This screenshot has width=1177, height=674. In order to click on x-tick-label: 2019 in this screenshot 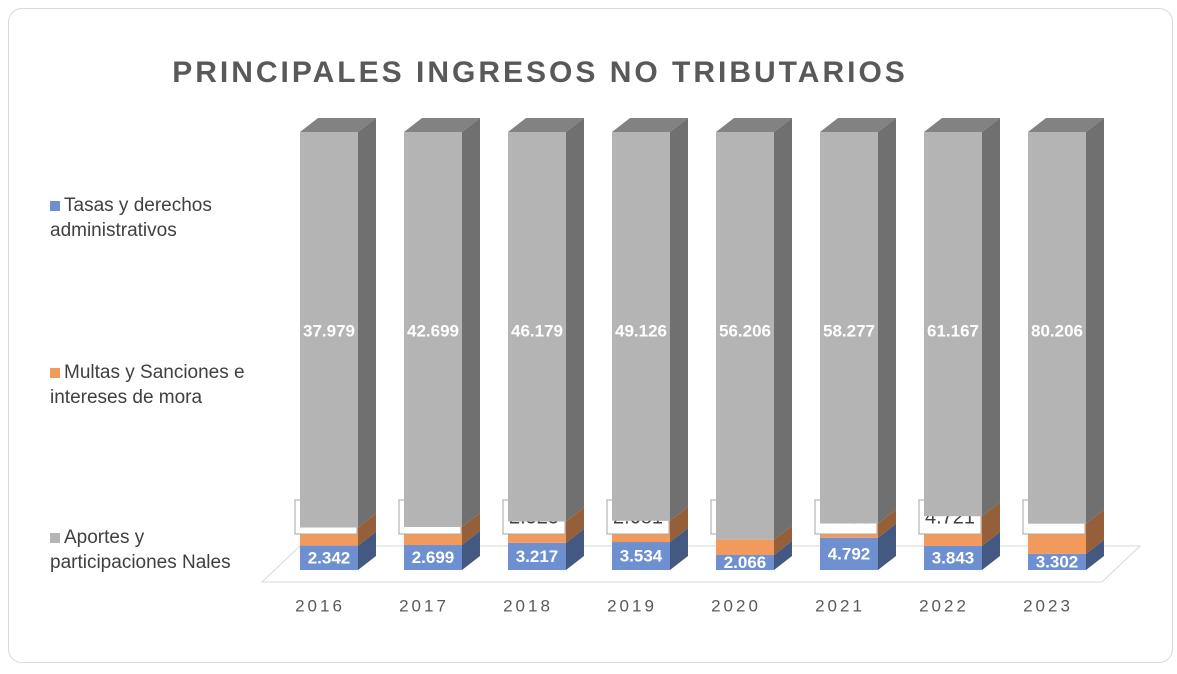, I will do `click(632, 605)`.